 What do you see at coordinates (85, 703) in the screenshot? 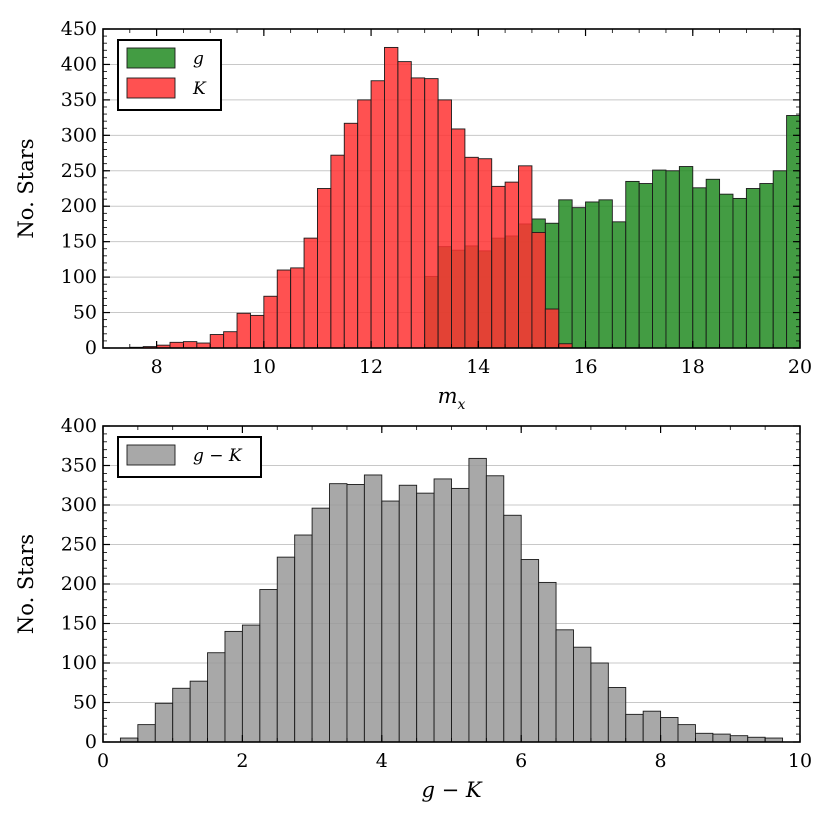
I see `y-tick-label: 50` at bounding box center [85, 703].